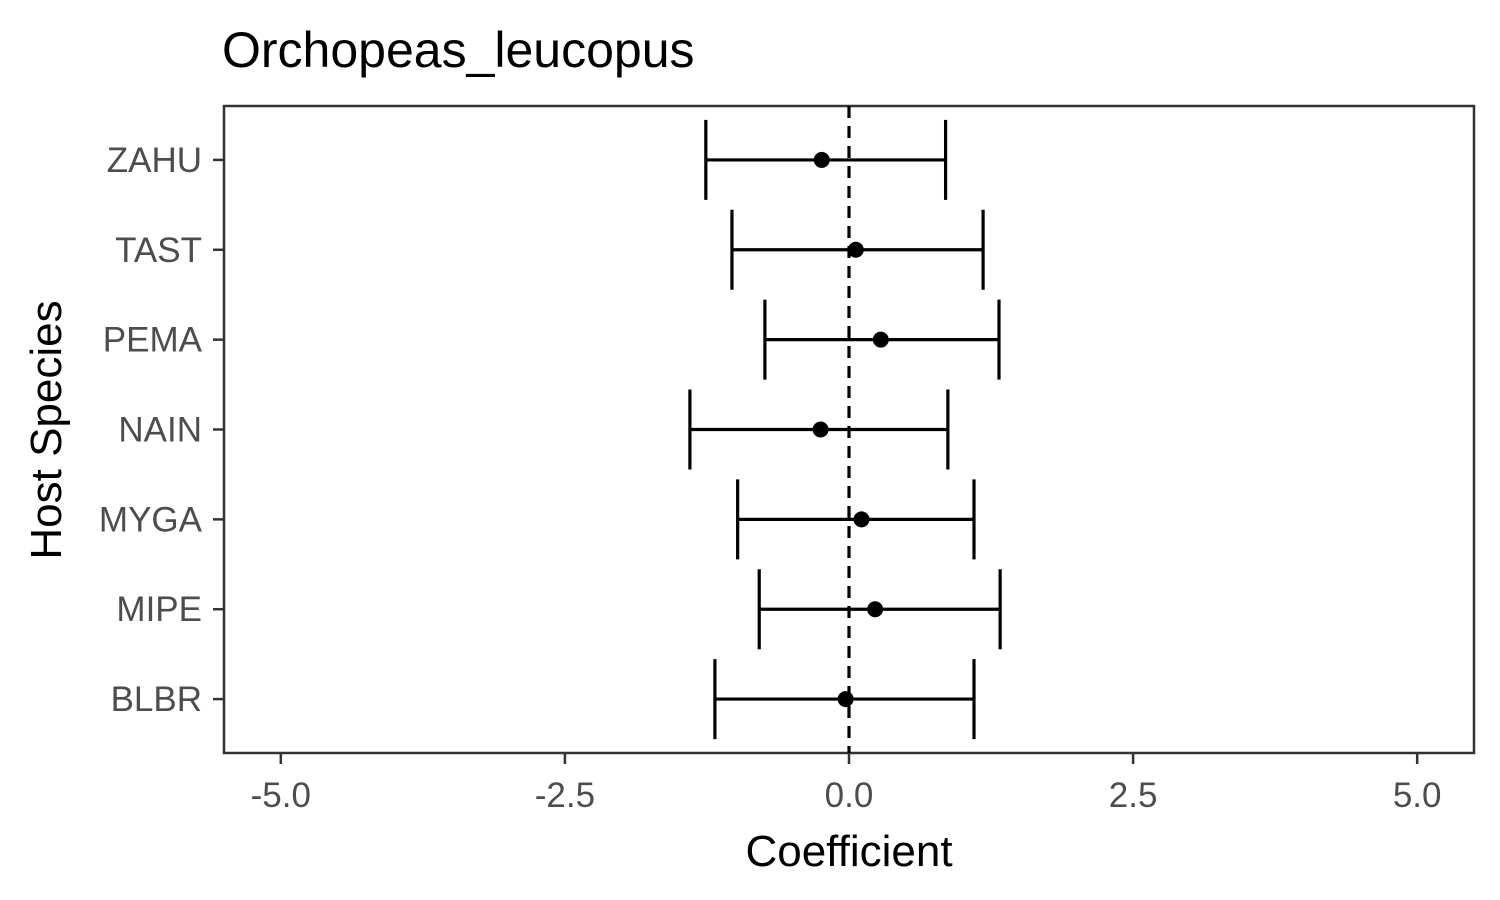 The width and height of the screenshot is (1500, 900). I want to click on error-bar-blbr, so click(844, 699).